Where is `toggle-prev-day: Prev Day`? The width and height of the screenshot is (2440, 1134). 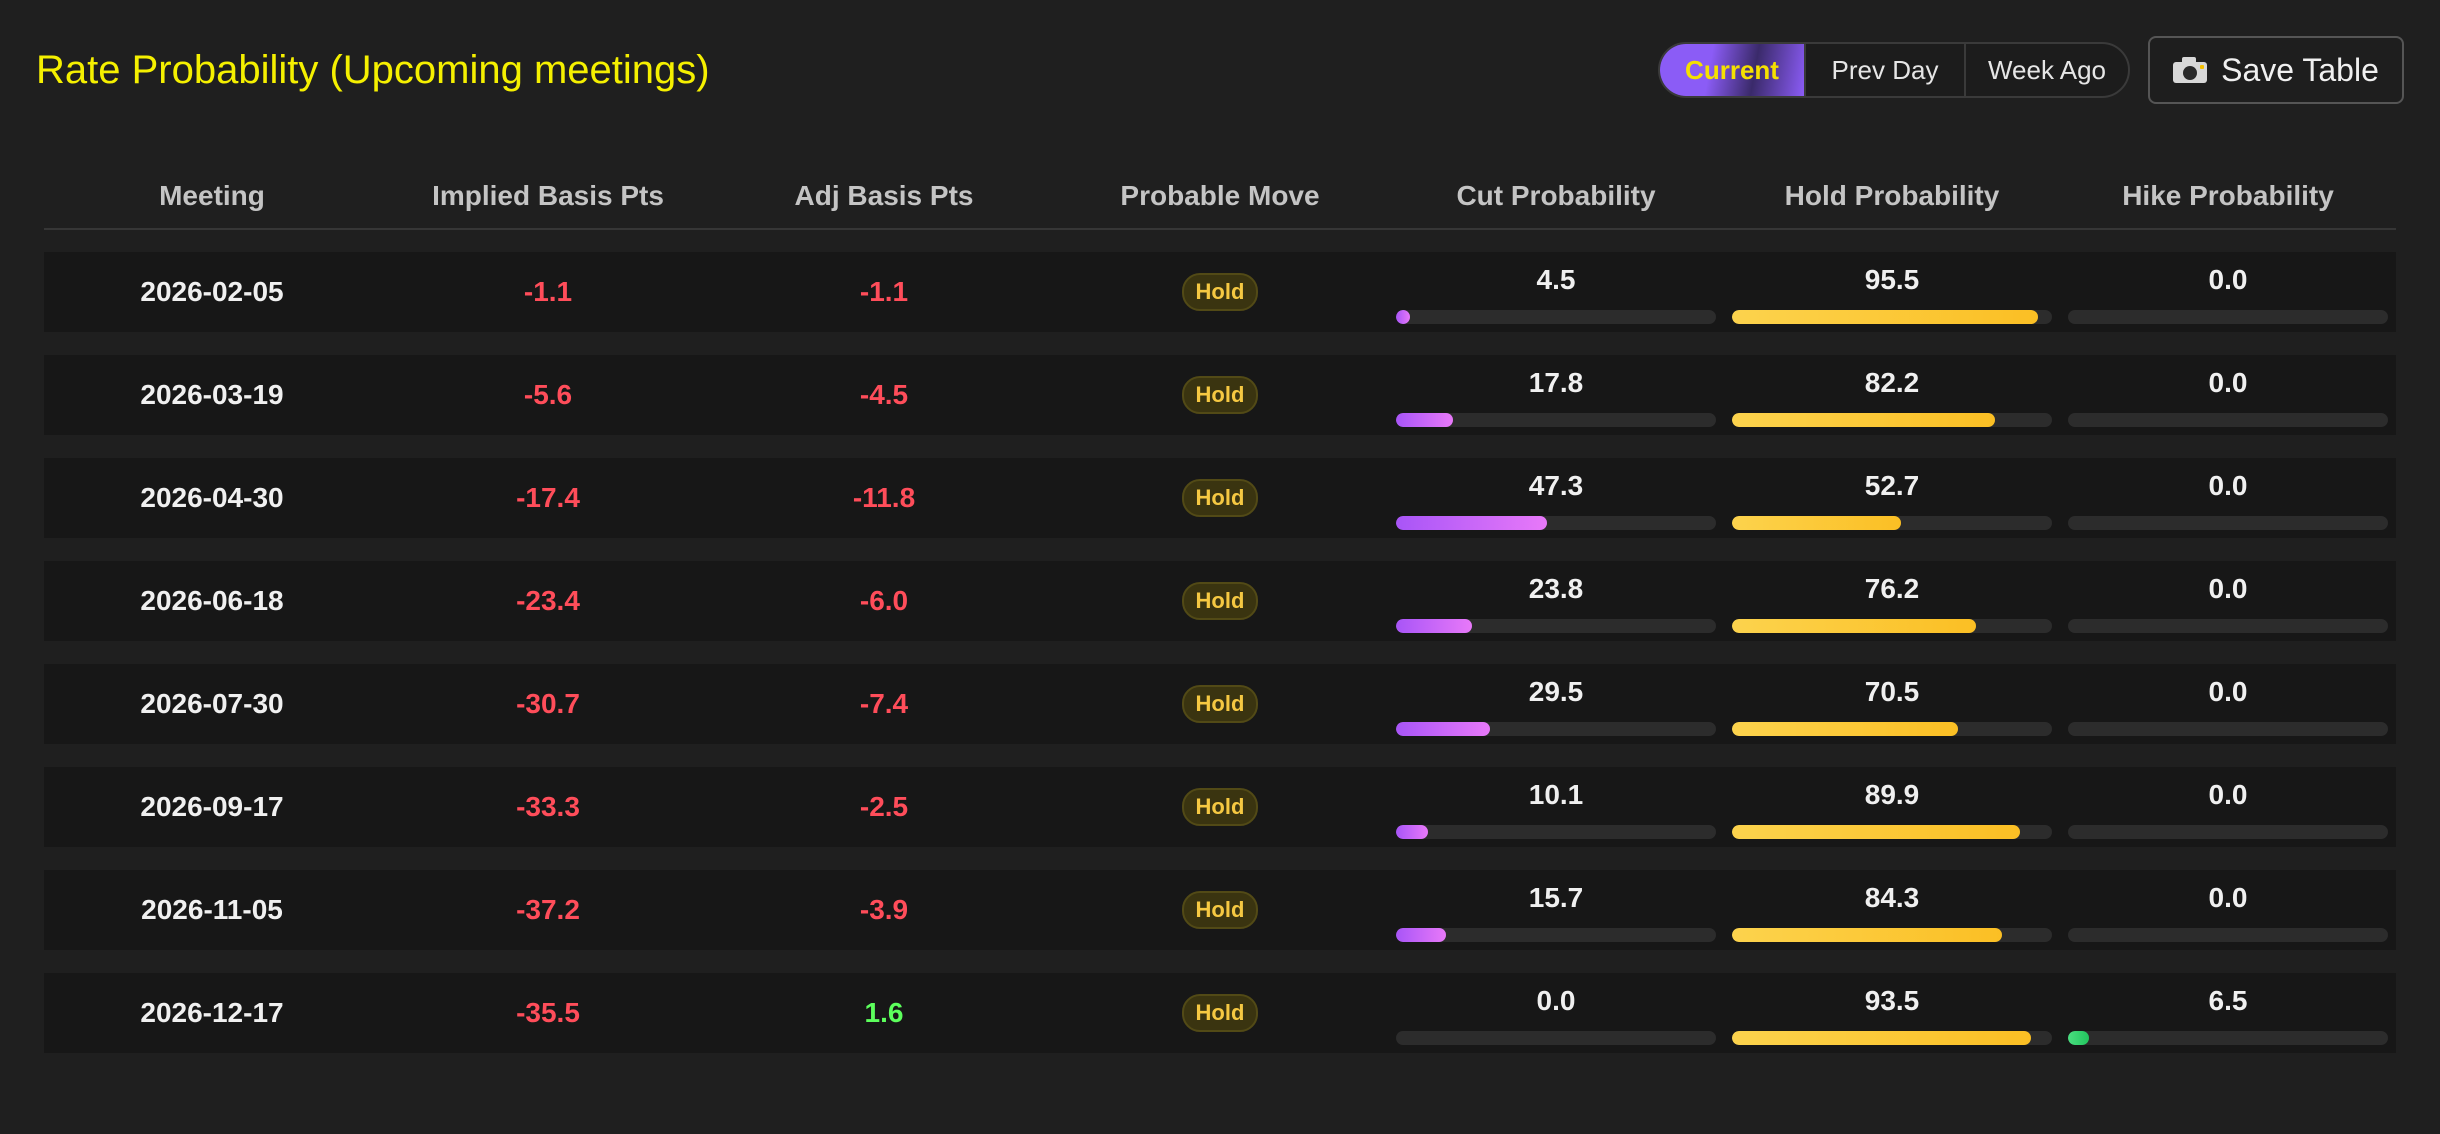
toggle-prev-day: Prev Day is located at coordinates (1884, 70).